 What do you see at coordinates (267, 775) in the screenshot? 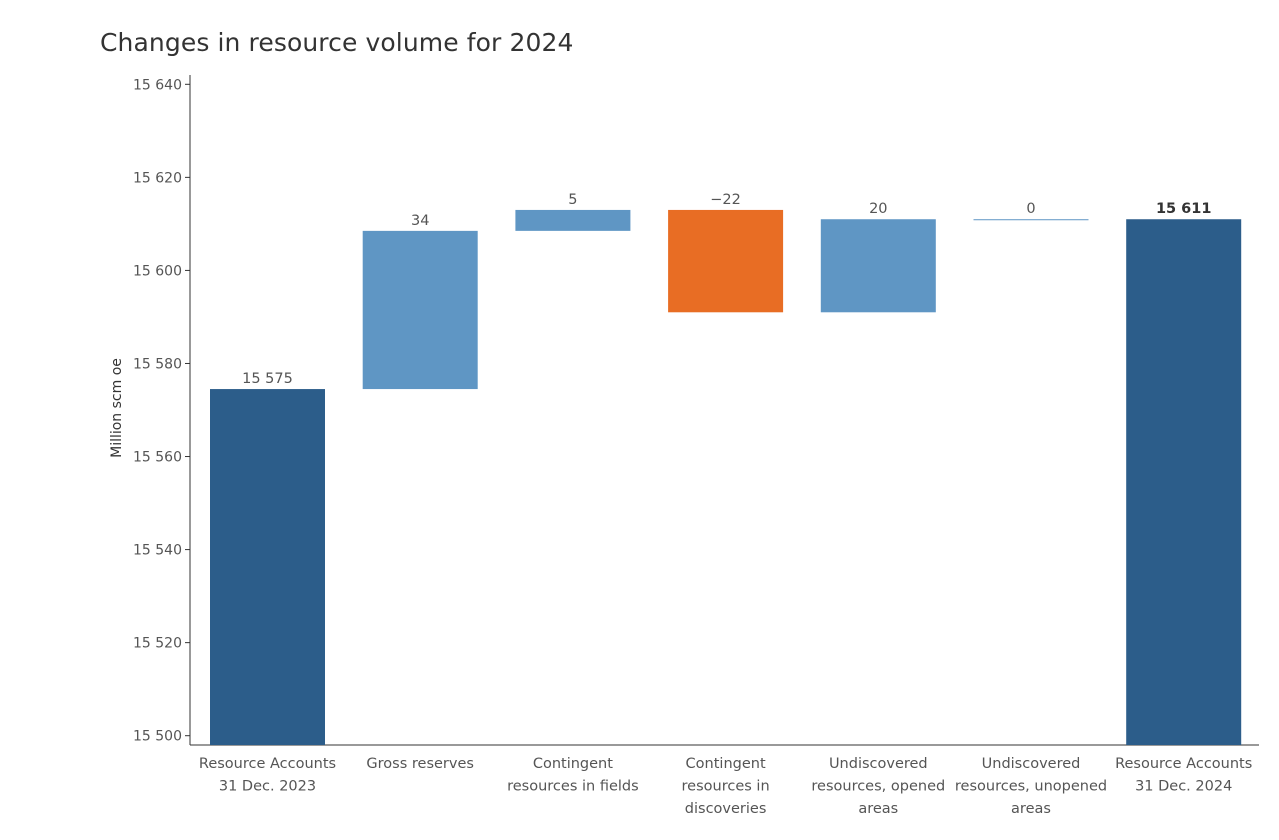
I see `category-label: Resource Accounts 31 Dec. 2023` at bounding box center [267, 775].